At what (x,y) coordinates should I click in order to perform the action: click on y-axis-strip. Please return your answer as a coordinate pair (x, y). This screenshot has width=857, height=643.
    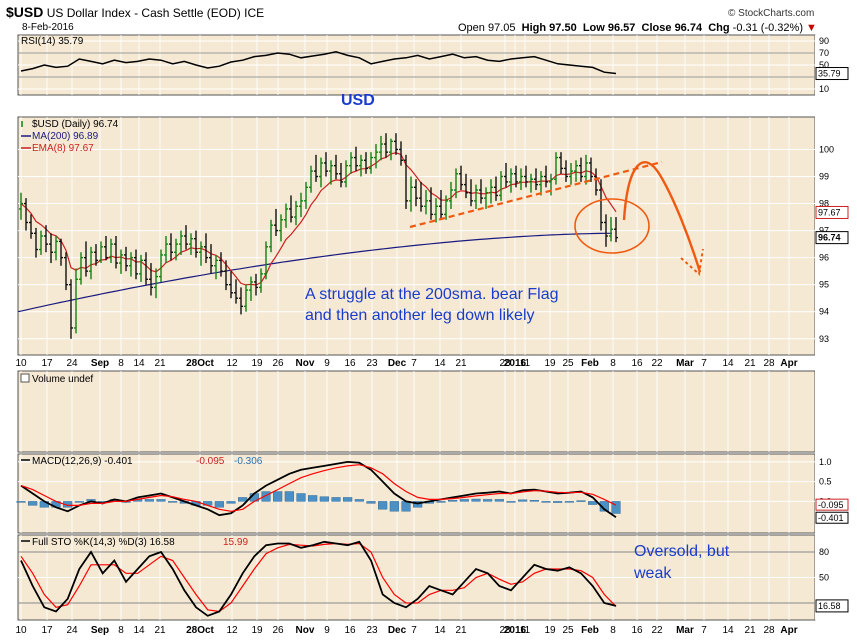
    Looking at the image, I should click on (832, 327).